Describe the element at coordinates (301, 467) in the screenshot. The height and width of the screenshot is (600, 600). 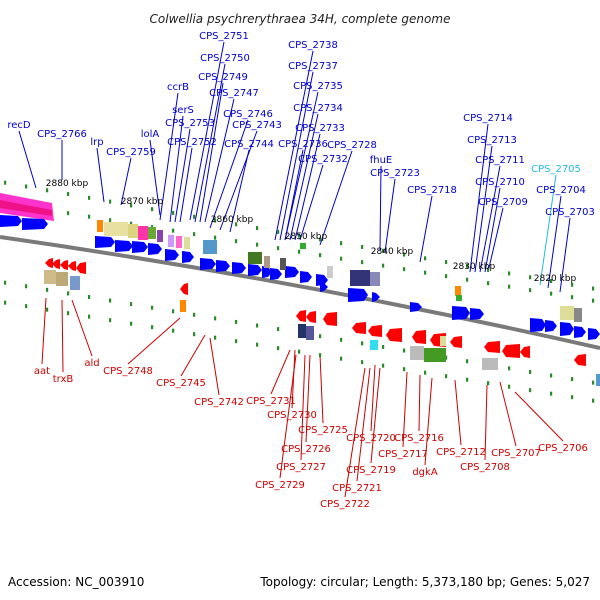
I see `gene-label-cps_2727: CPS_2727` at that location.